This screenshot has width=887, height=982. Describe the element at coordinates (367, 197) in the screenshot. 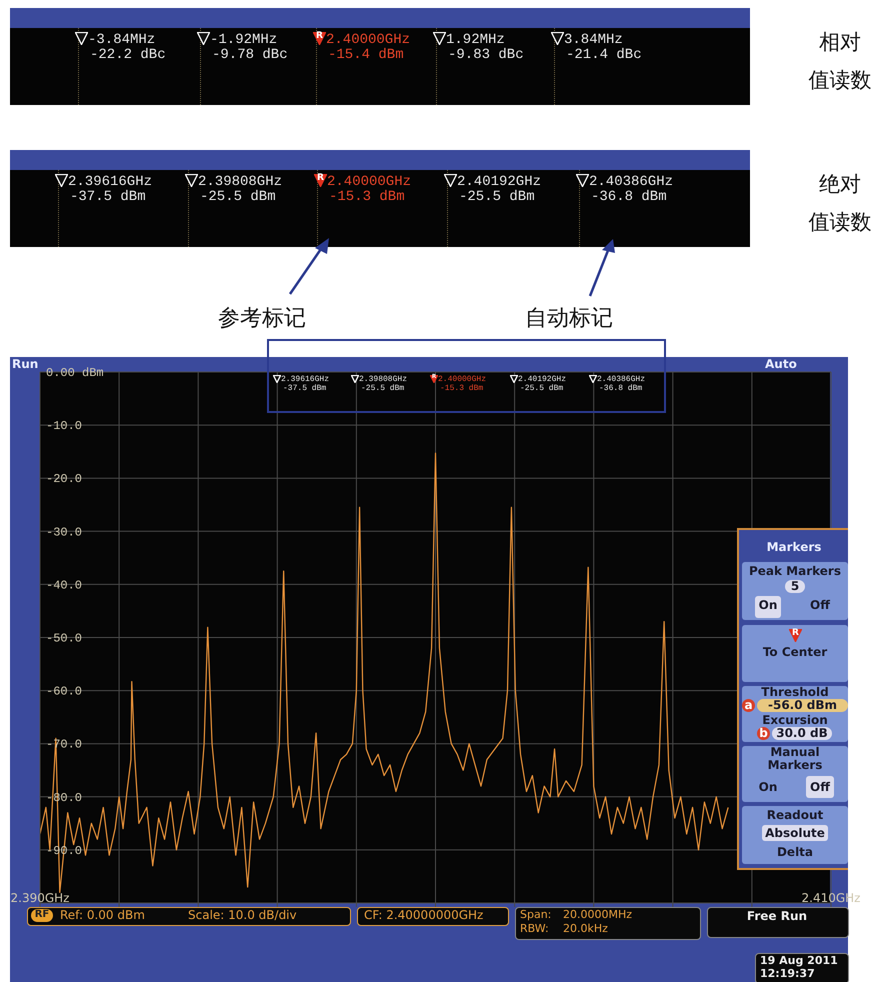

I see `text: -15.3 dBm` at that location.